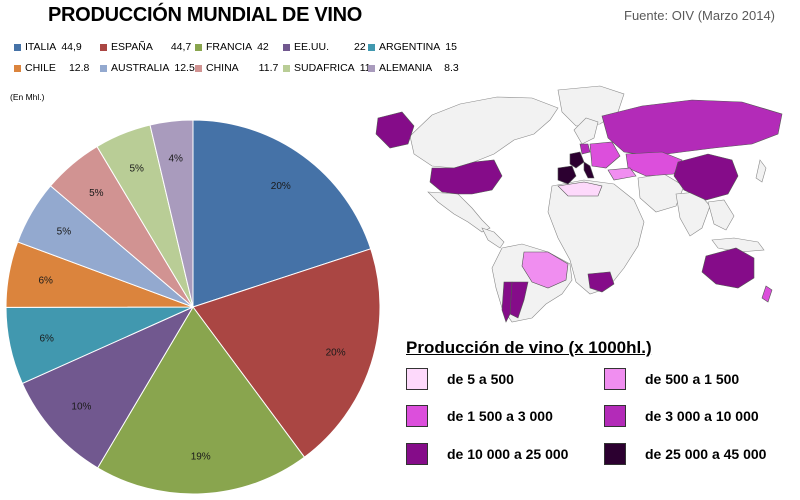  What do you see at coordinates (406, 68) in the screenshot?
I see `legend-label: ALEMANIA` at bounding box center [406, 68].